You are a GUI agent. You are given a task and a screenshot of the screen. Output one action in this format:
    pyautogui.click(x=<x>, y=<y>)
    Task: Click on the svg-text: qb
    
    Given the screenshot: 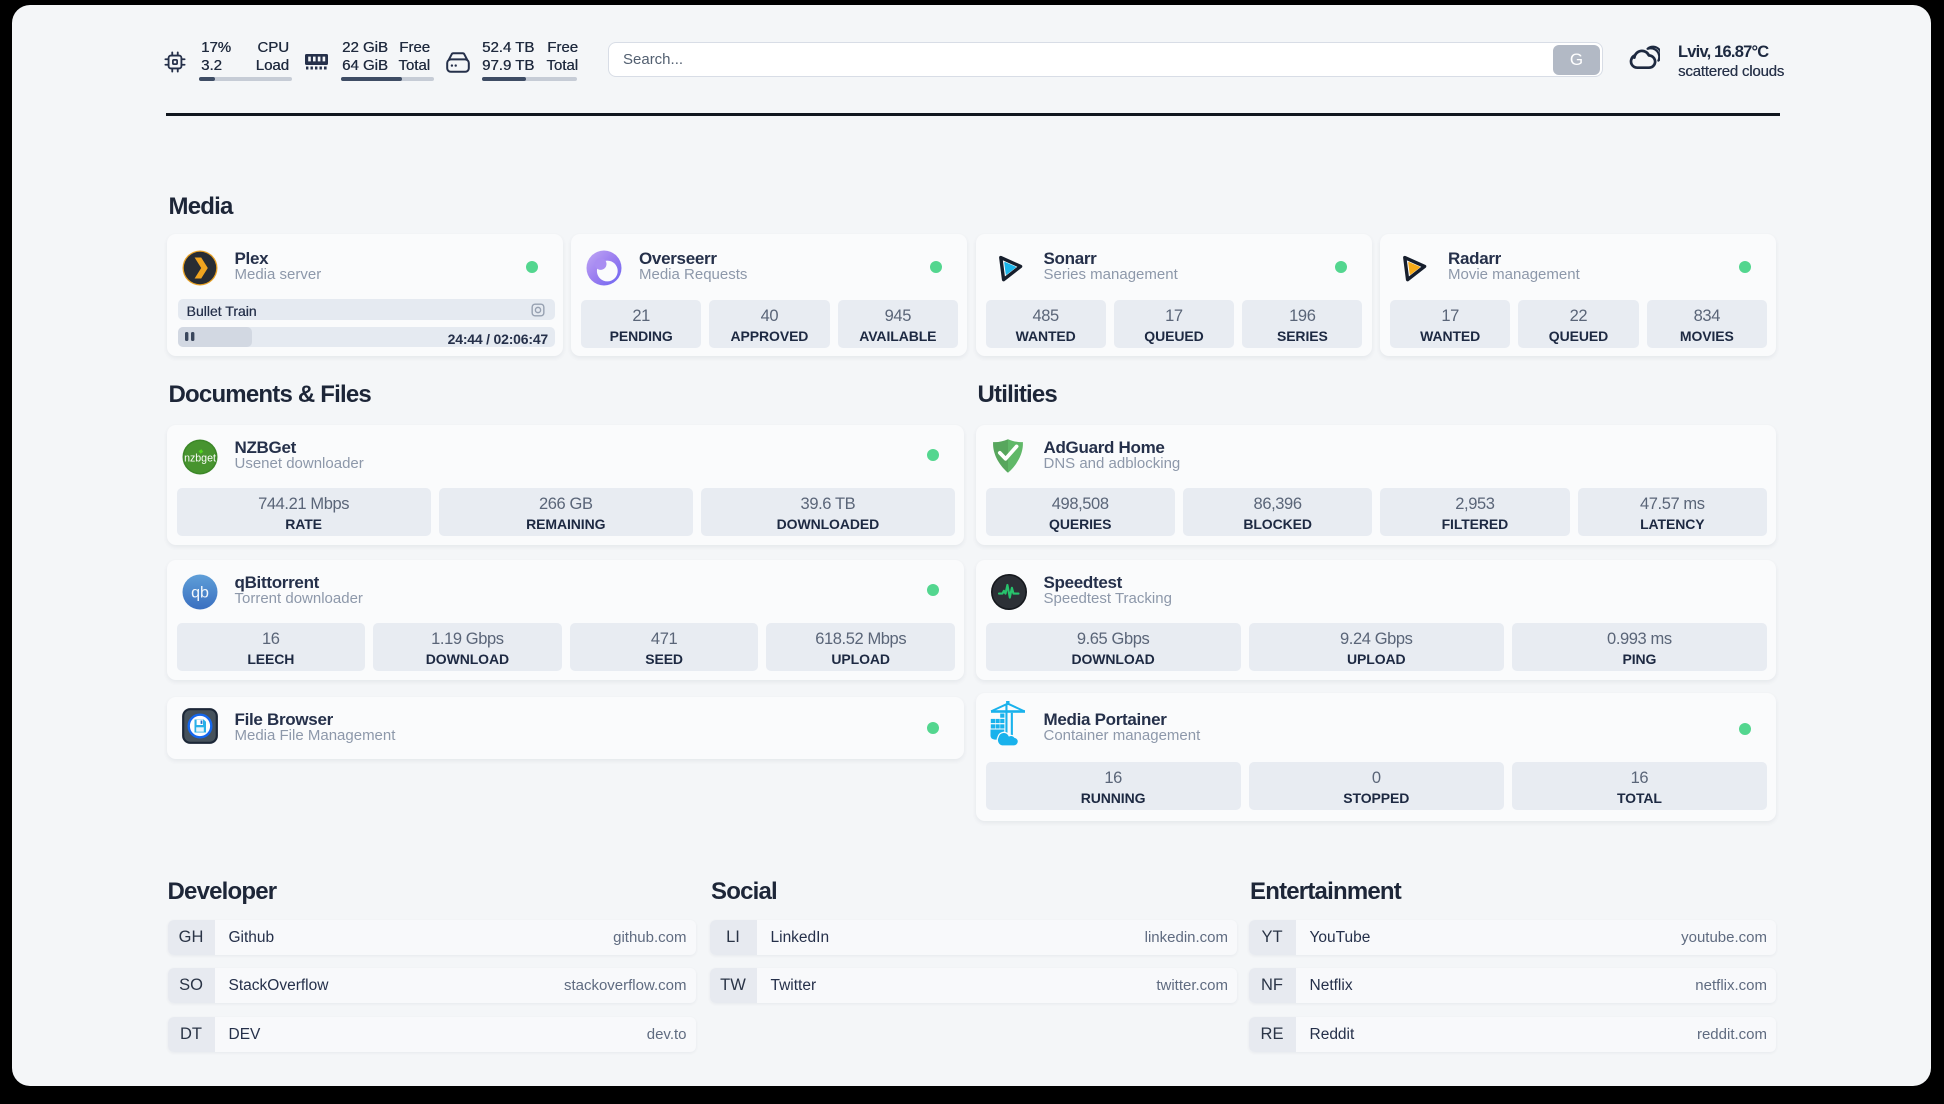 What is the action you would take?
    pyautogui.click(x=200, y=593)
    